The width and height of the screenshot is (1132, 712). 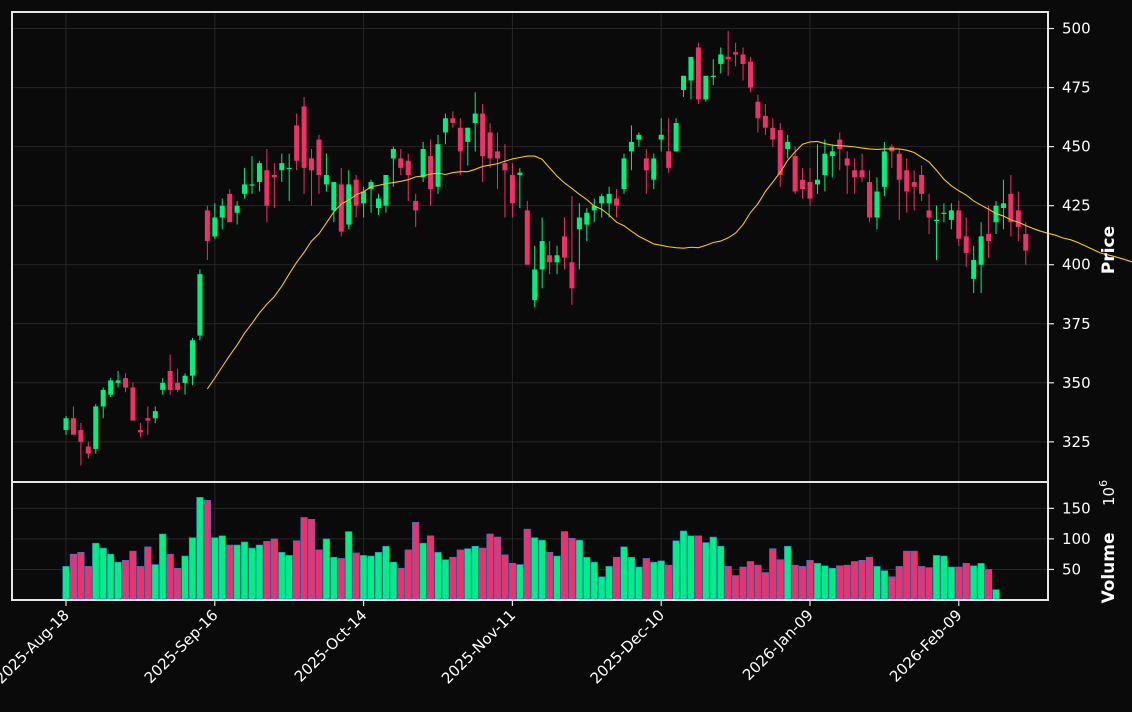 What do you see at coordinates (1076, 88) in the screenshot?
I see `price-tick-label: 475` at bounding box center [1076, 88].